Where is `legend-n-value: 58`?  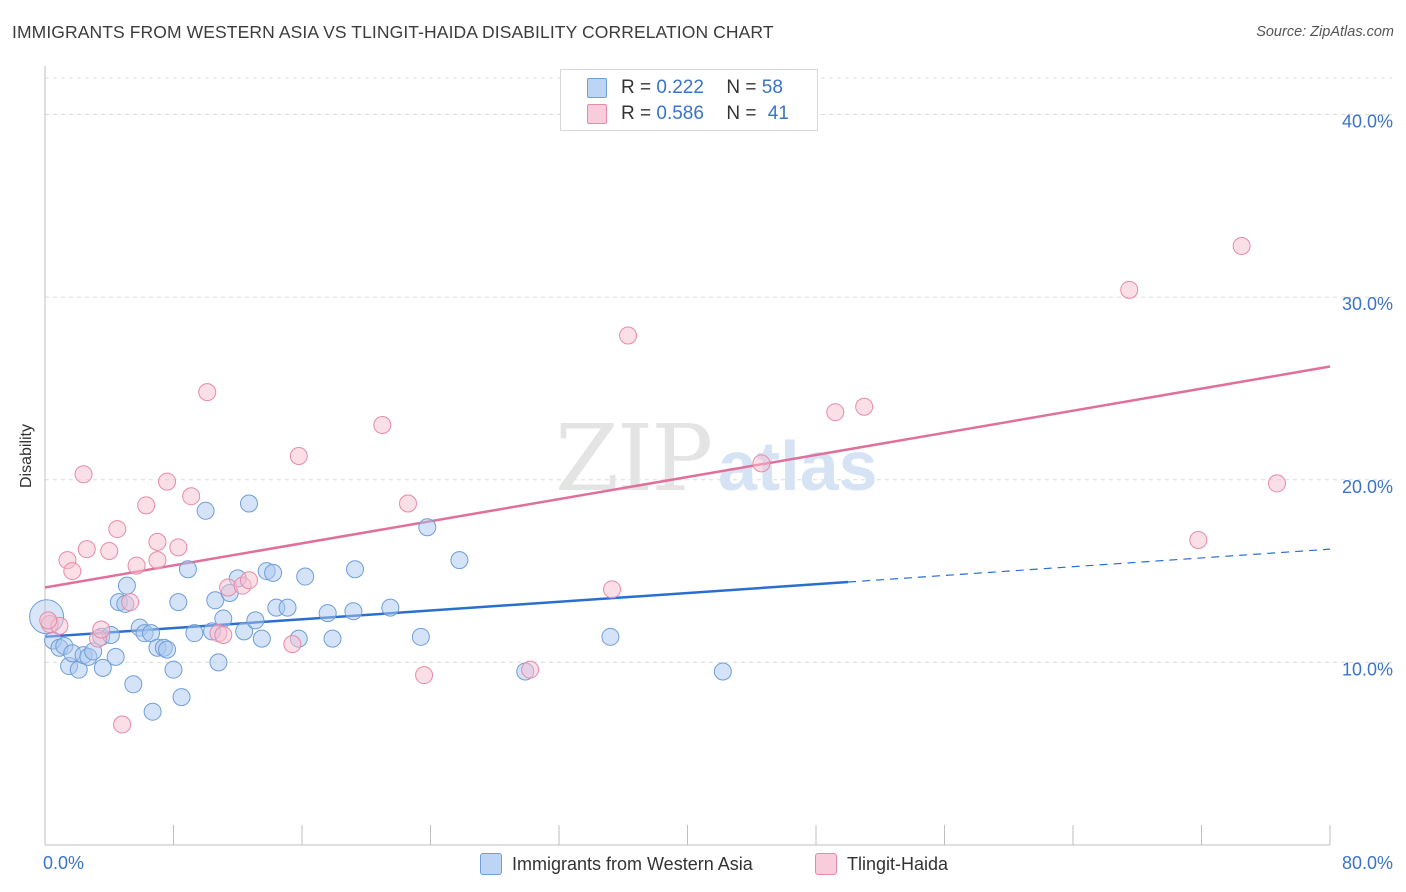 legend-n-value: 58 is located at coordinates (772, 87).